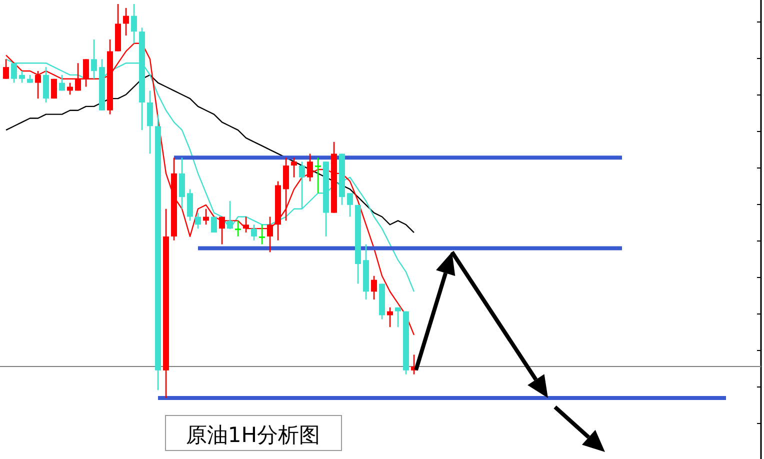  What do you see at coordinates (253, 435) in the screenshot?
I see `text: 原油1H分析图` at bounding box center [253, 435].